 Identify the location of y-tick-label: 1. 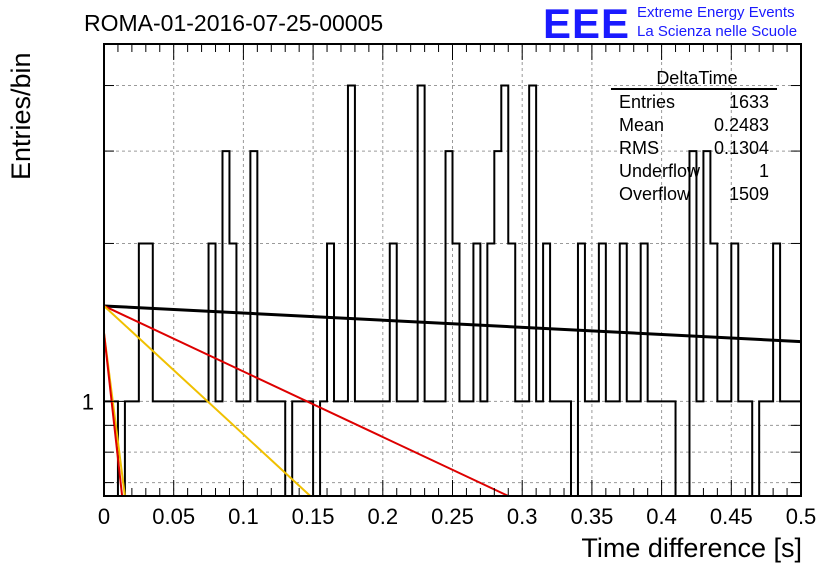
(88, 401).